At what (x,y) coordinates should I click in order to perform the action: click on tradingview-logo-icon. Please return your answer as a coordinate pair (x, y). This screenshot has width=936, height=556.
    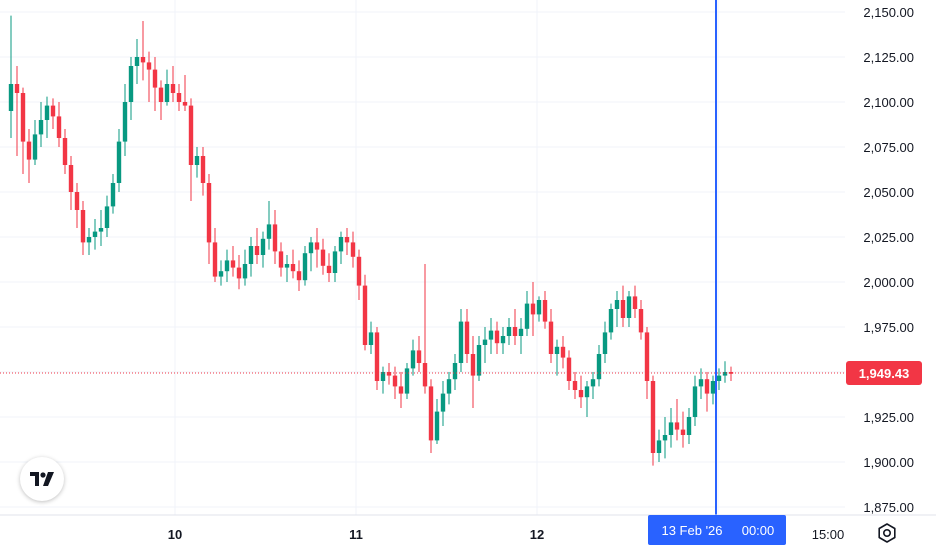
    Looking at the image, I should click on (42, 479).